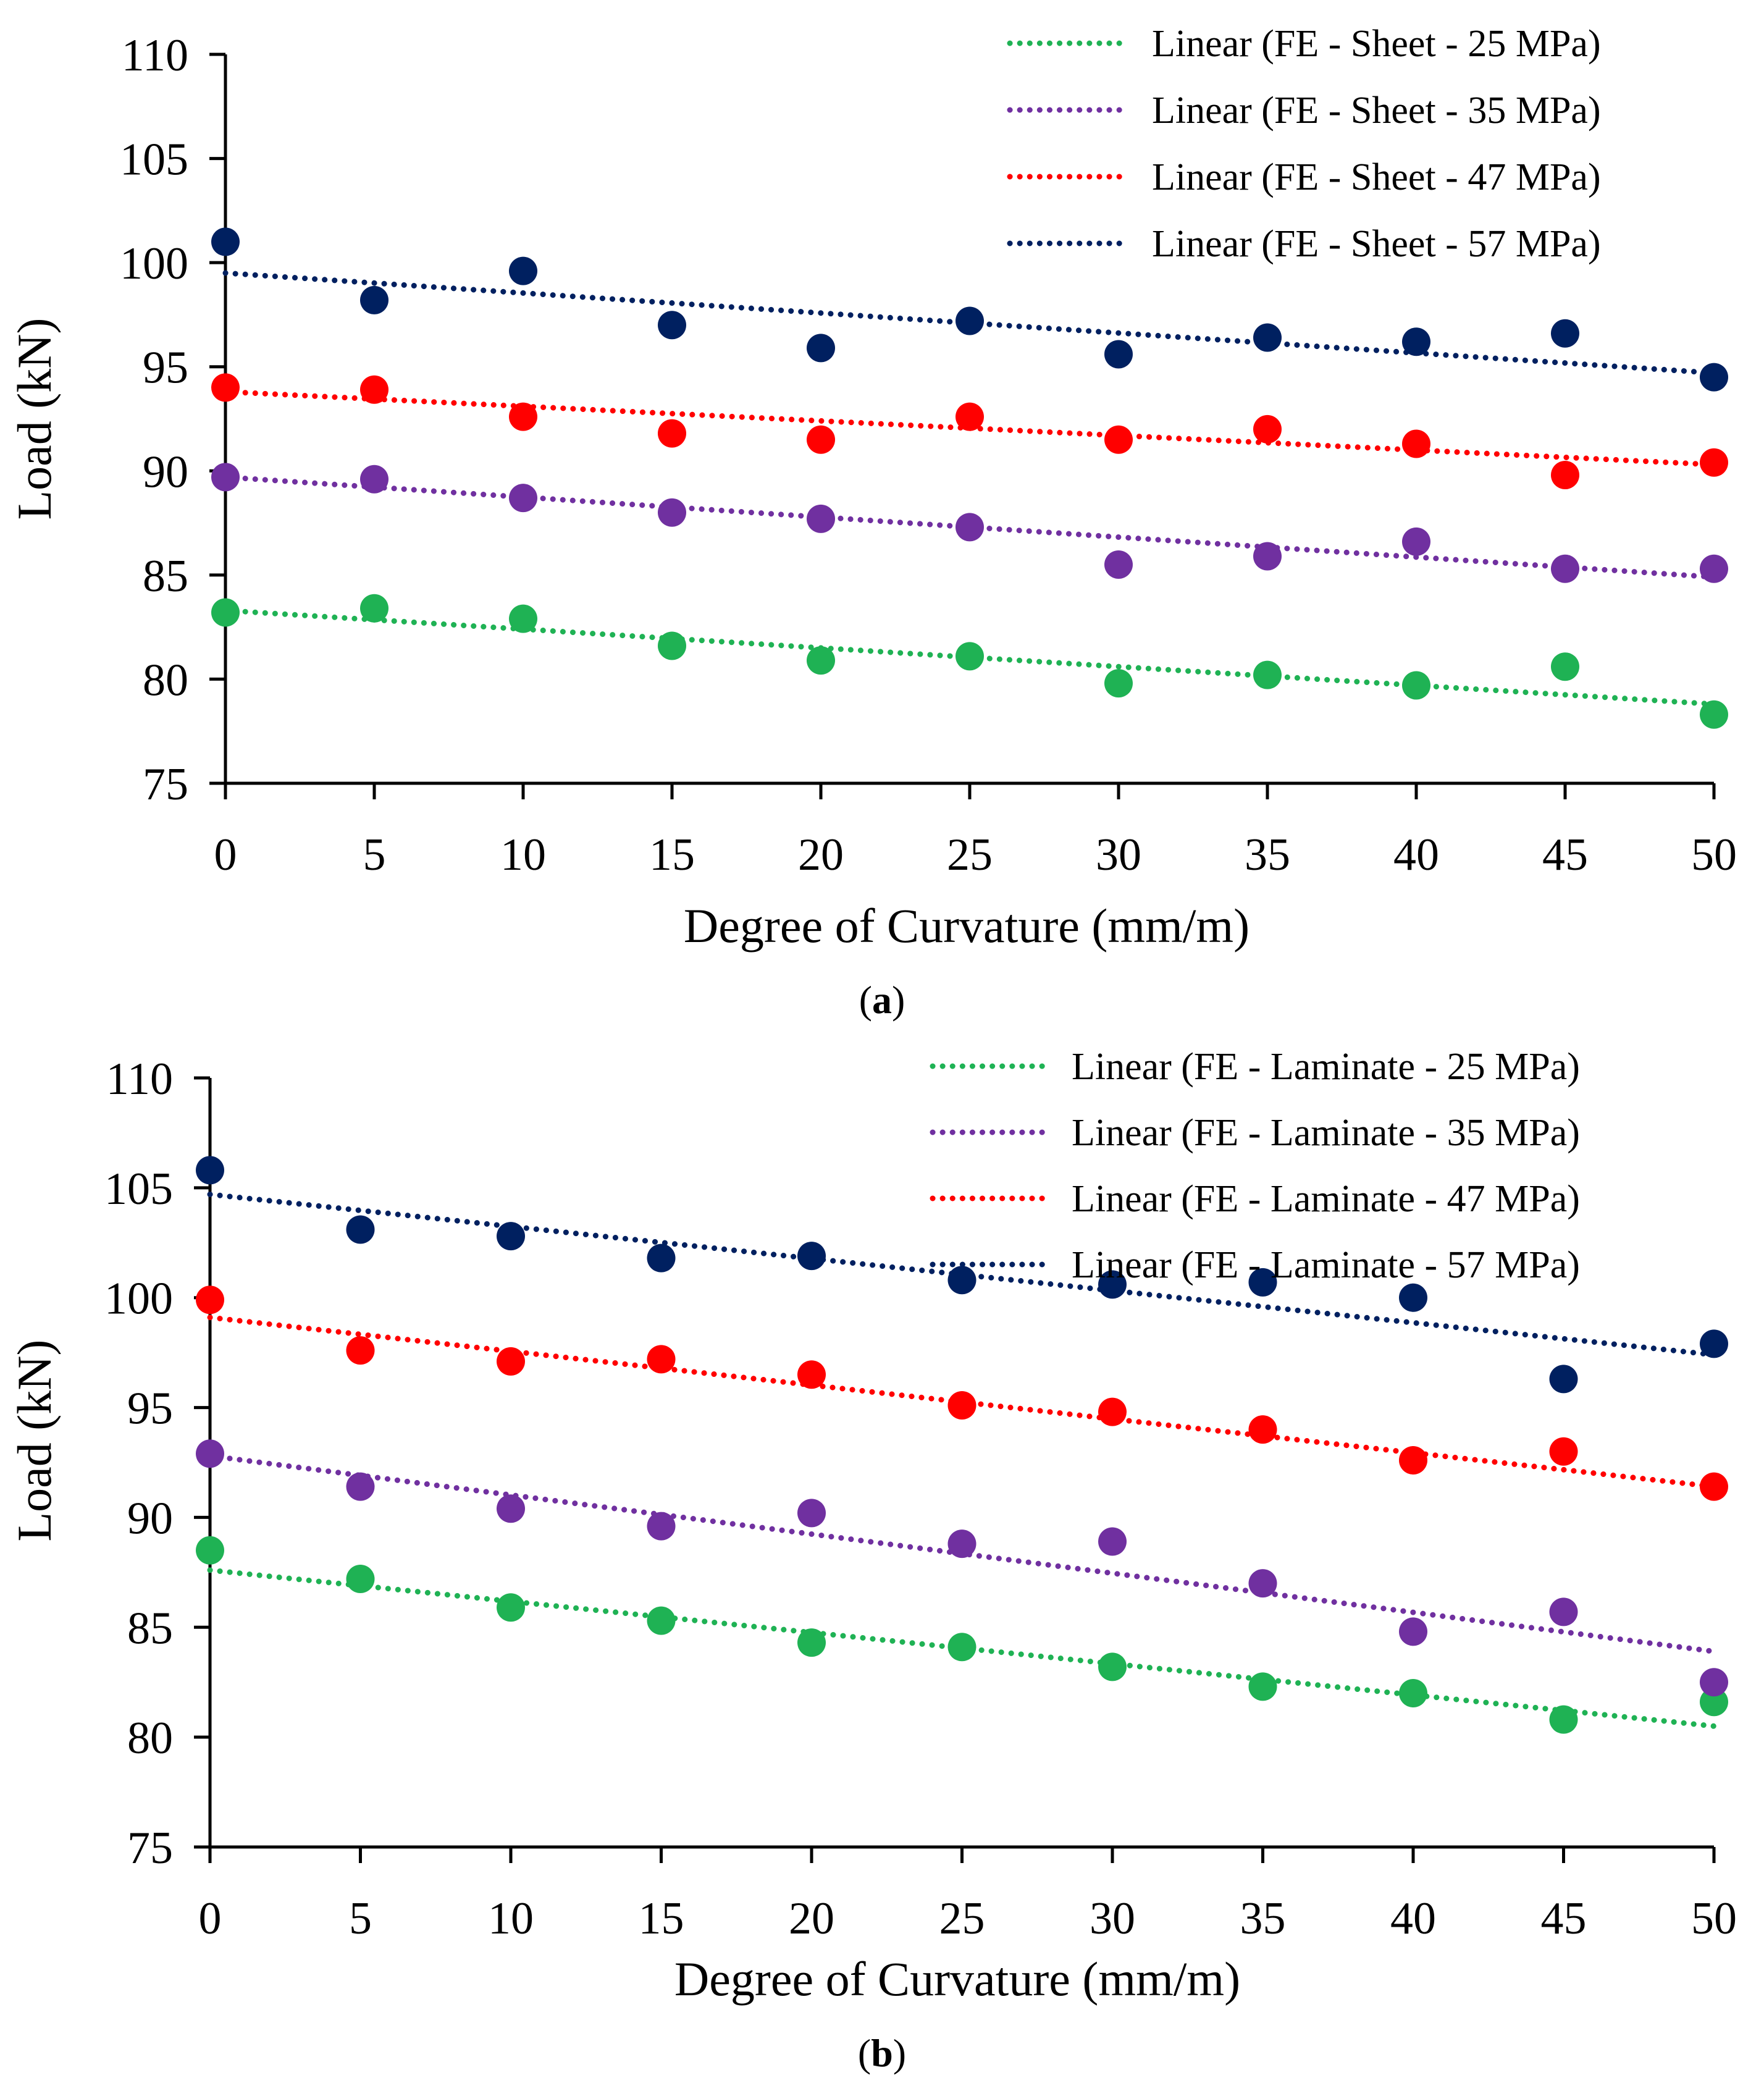 The height and width of the screenshot is (2091, 1764). I want to click on panel-caption-letter: a, so click(882, 1000).